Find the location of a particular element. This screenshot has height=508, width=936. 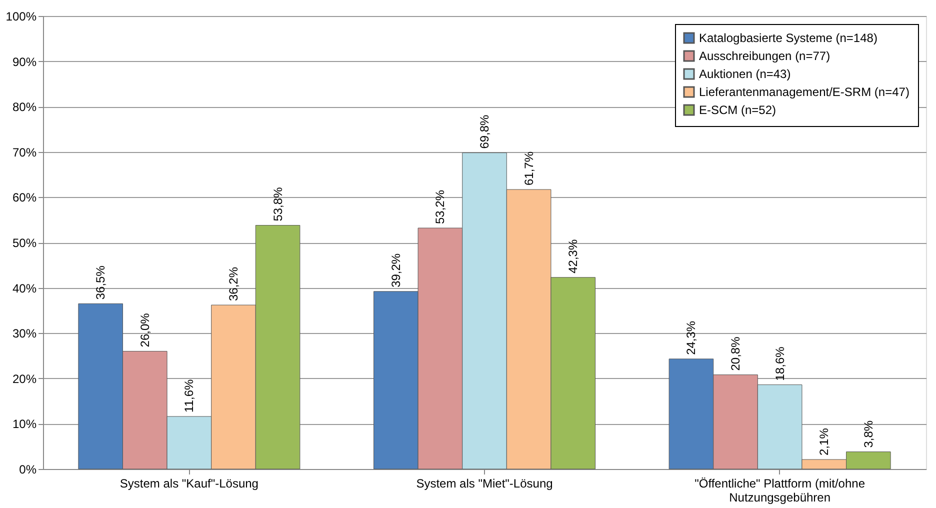

x-tick-label: System als "Miet"-Lösung is located at coordinates (484, 483).